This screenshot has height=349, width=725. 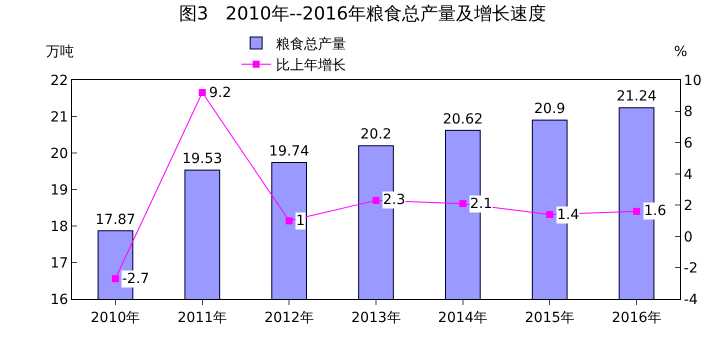 What do you see at coordinates (688, 206) in the screenshot?
I see `y2-tick-label: 2` at bounding box center [688, 206].